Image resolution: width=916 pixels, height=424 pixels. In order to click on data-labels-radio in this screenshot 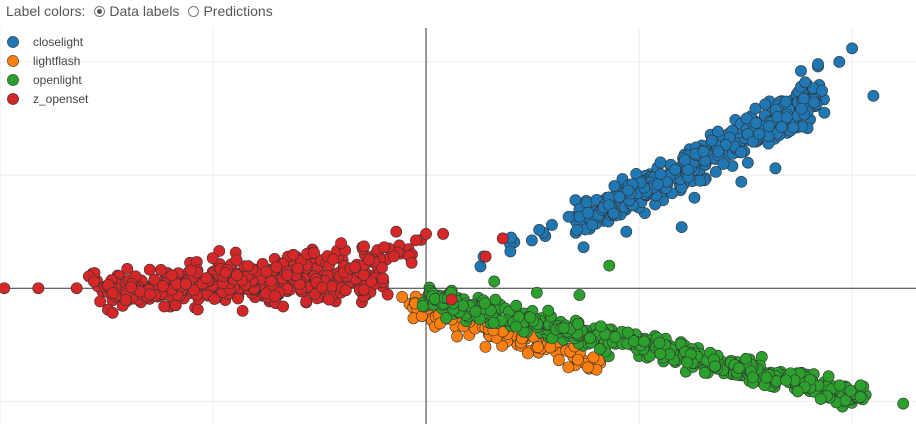, I will do `click(100, 11)`.